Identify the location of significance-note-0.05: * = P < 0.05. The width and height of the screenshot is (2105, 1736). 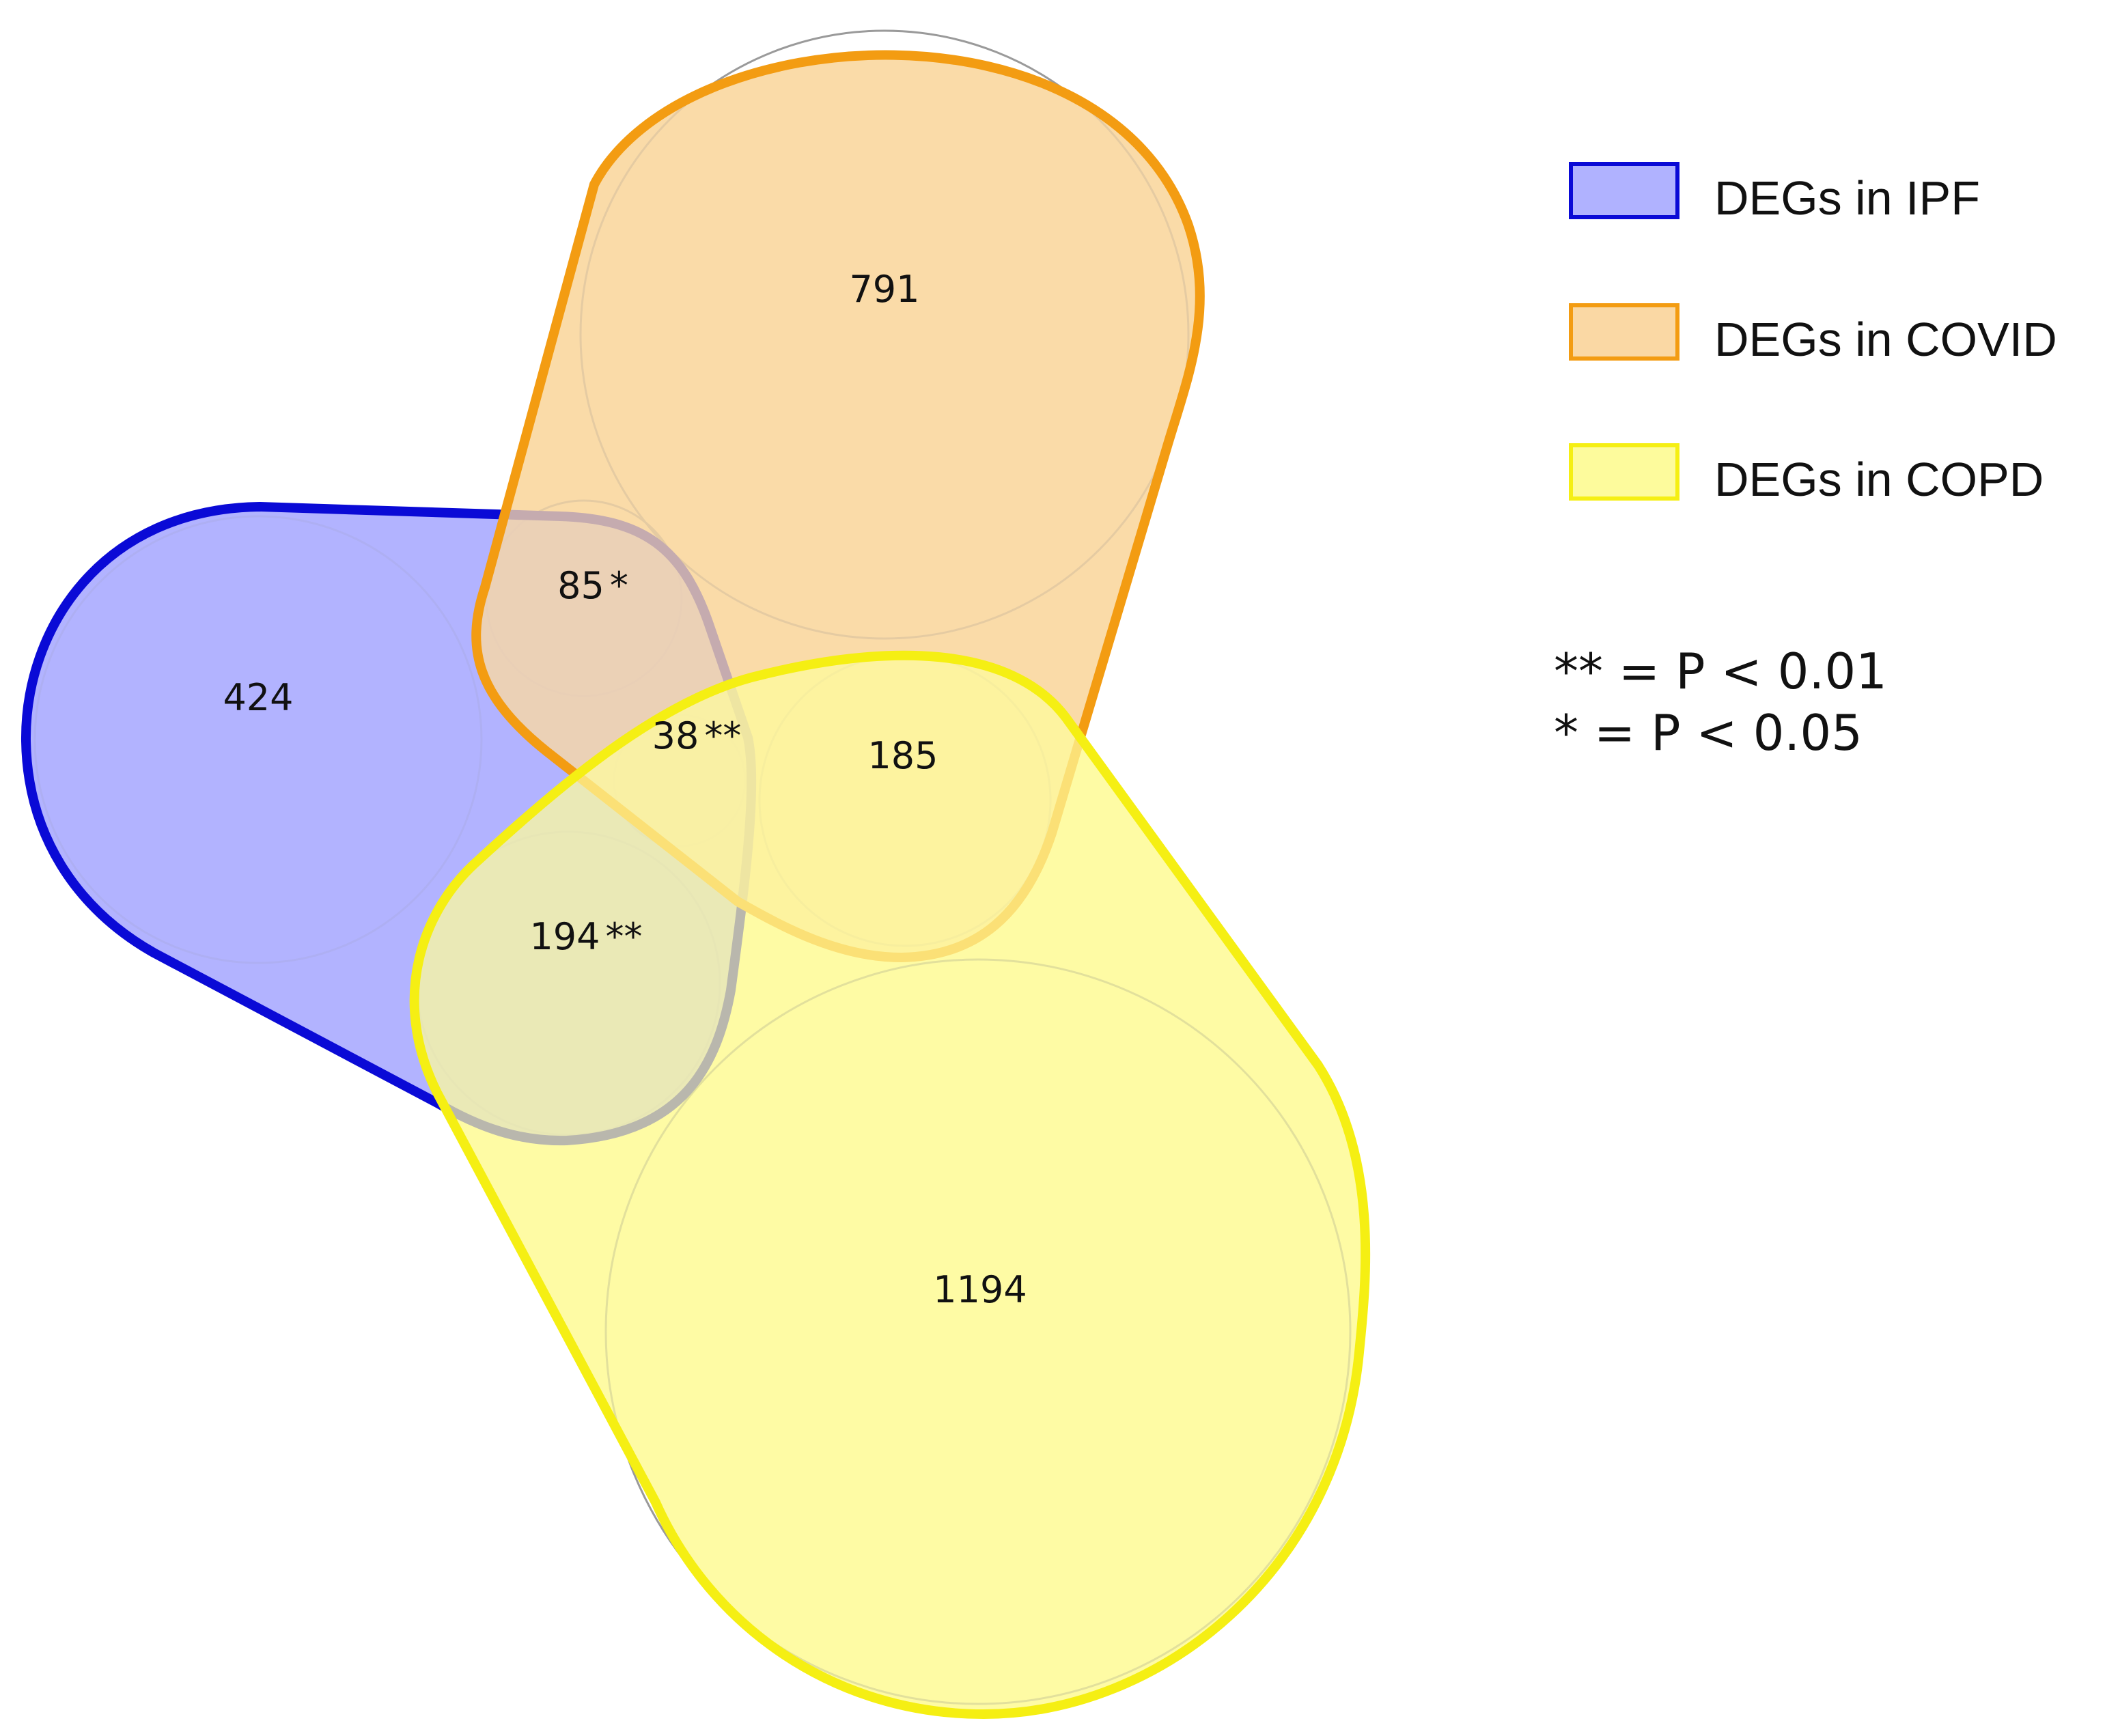
(1708, 732).